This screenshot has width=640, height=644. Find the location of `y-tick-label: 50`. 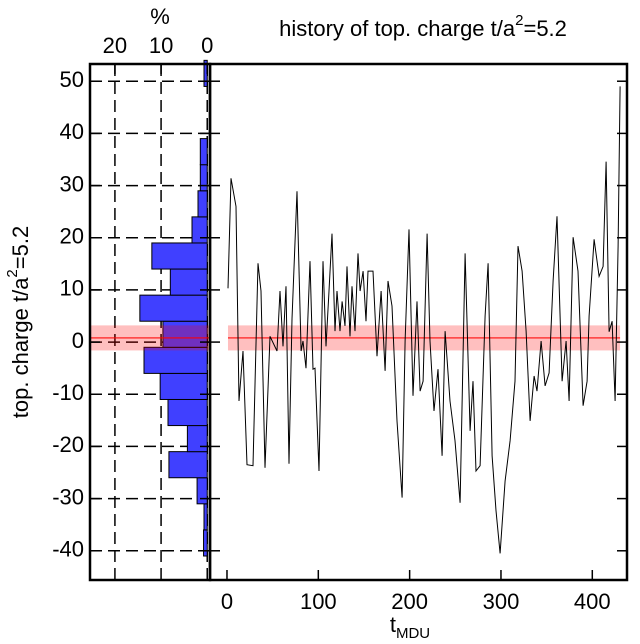

y-tick-label: 50 is located at coordinates (72, 79).